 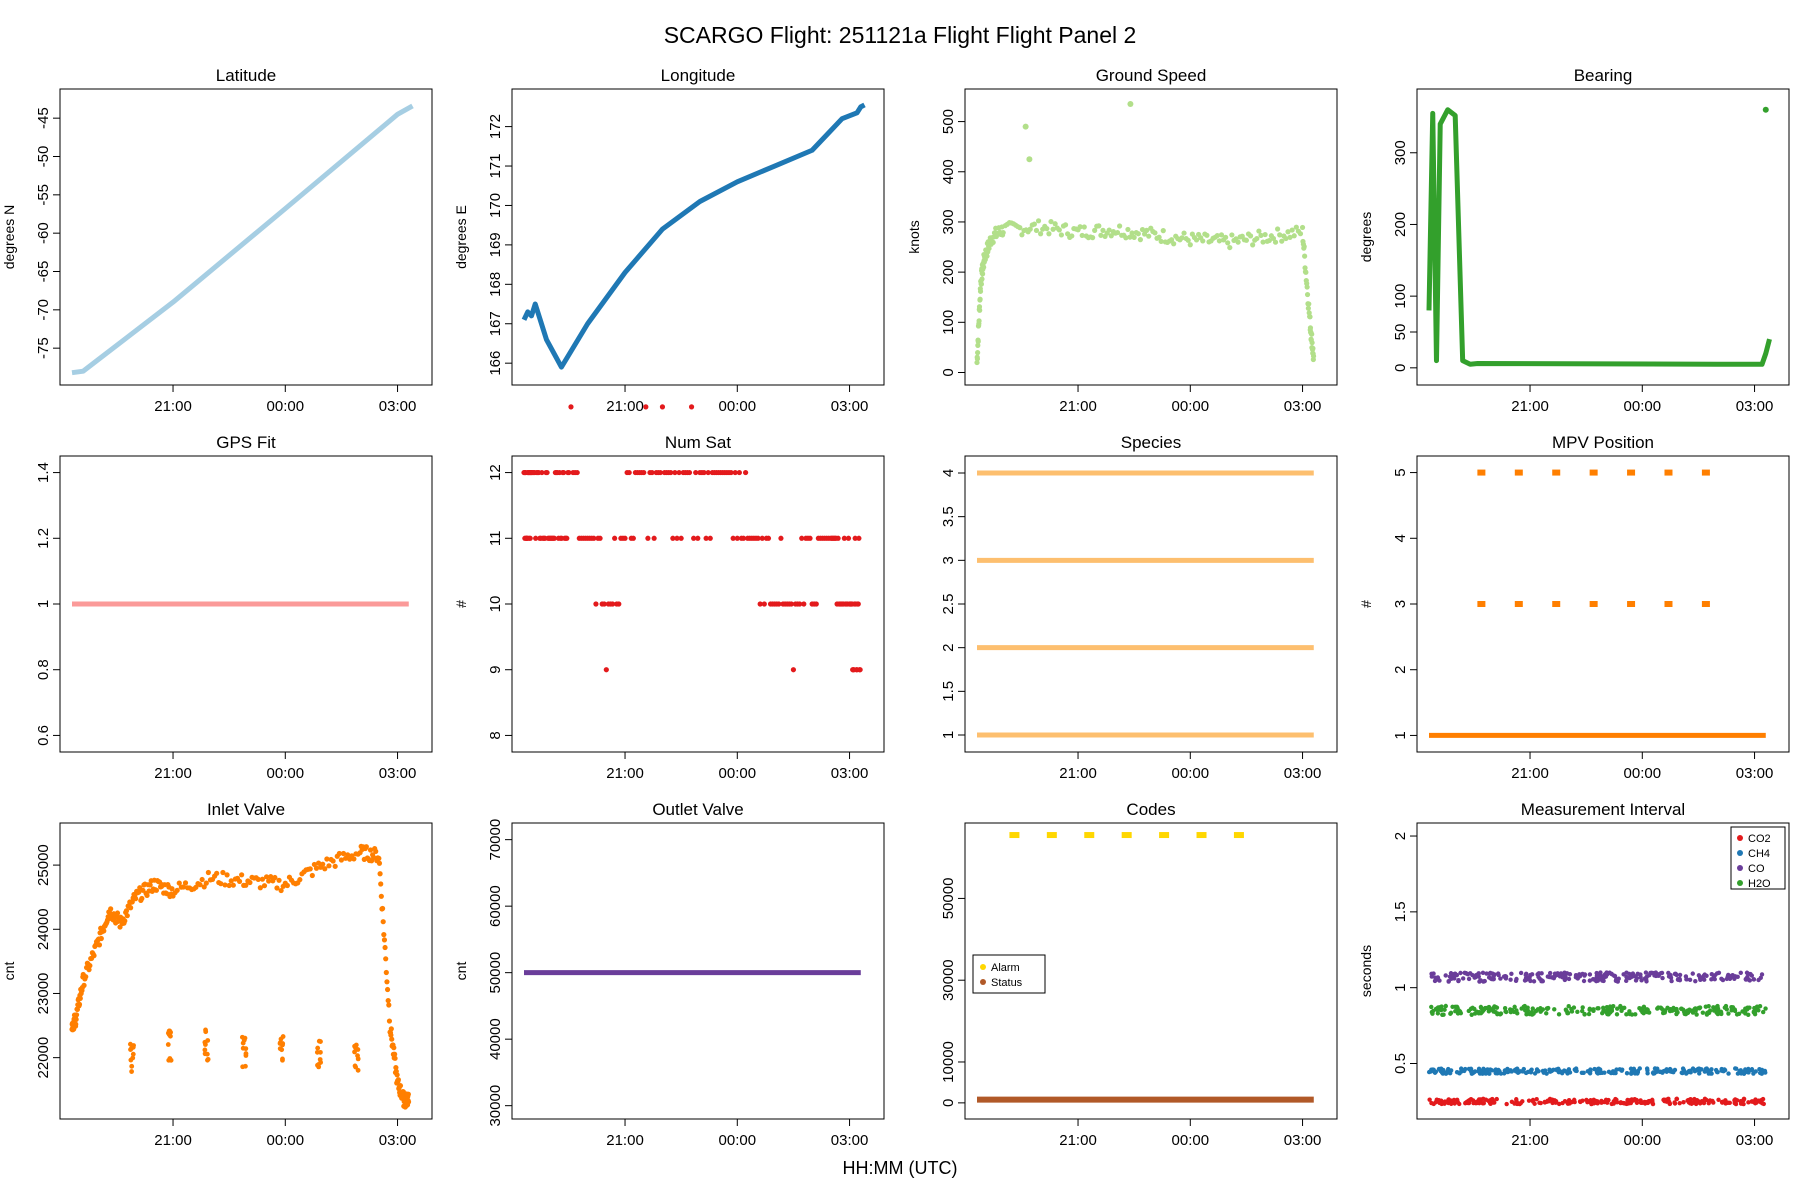 What do you see at coordinates (461, 237) in the screenshot?
I see `y-axis-label: degrees E` at bounding box center [461, 237].